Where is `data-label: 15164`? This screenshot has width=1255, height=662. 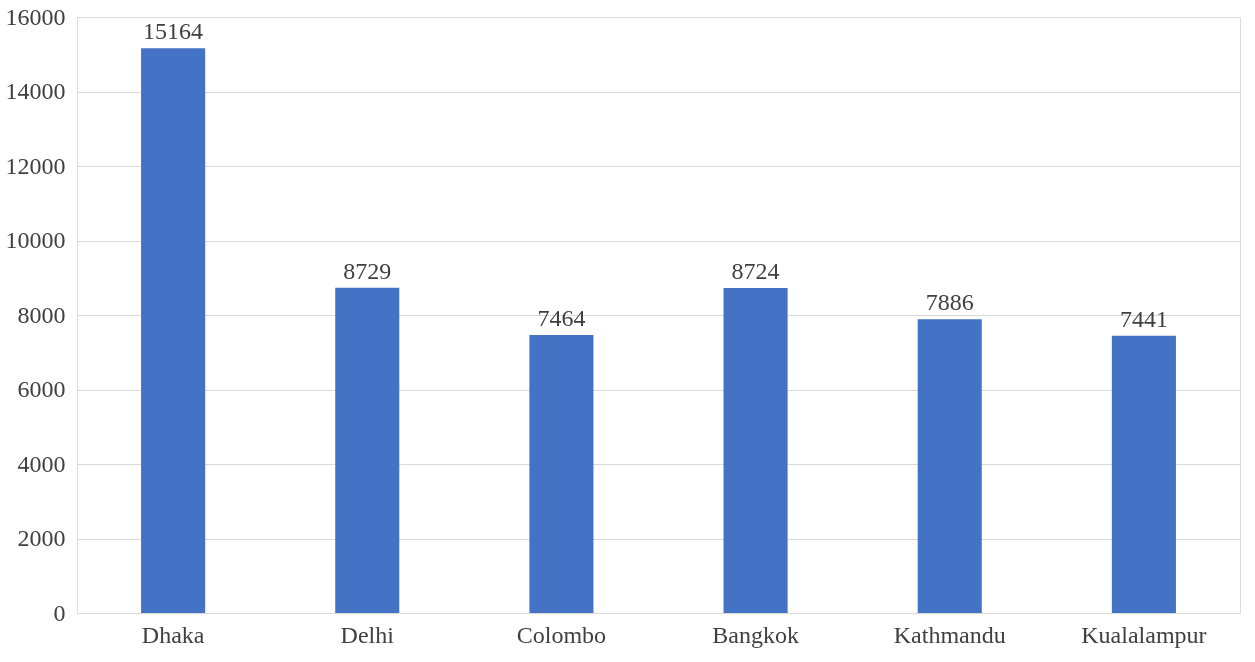
data-label: 15164 is located at coordinates (173, 31).